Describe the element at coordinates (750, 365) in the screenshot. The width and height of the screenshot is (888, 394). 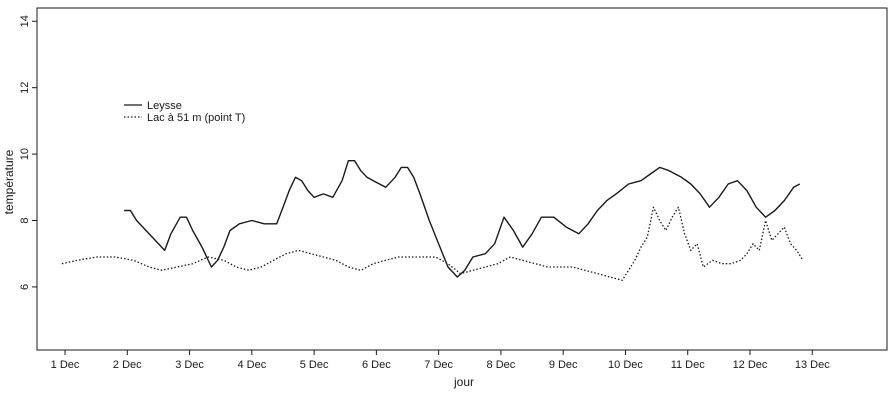
I see `x-tick-label-12: 12 Dec` at that location.